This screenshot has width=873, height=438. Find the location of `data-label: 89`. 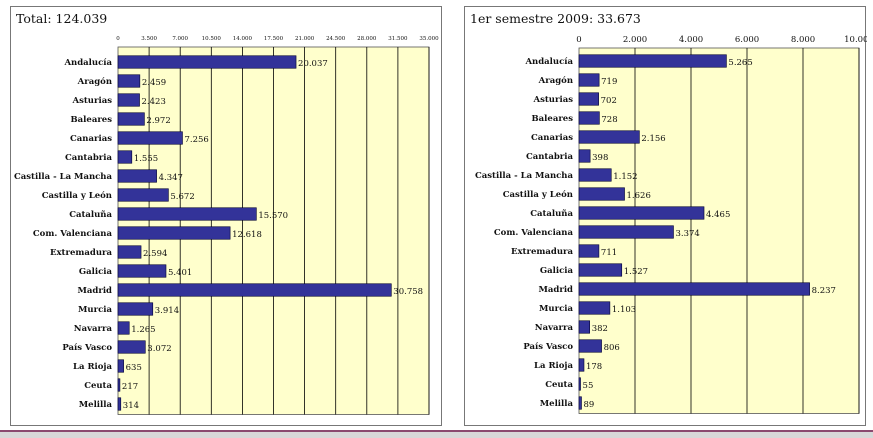

data-label: 89 is located at coordinates (588, 405).